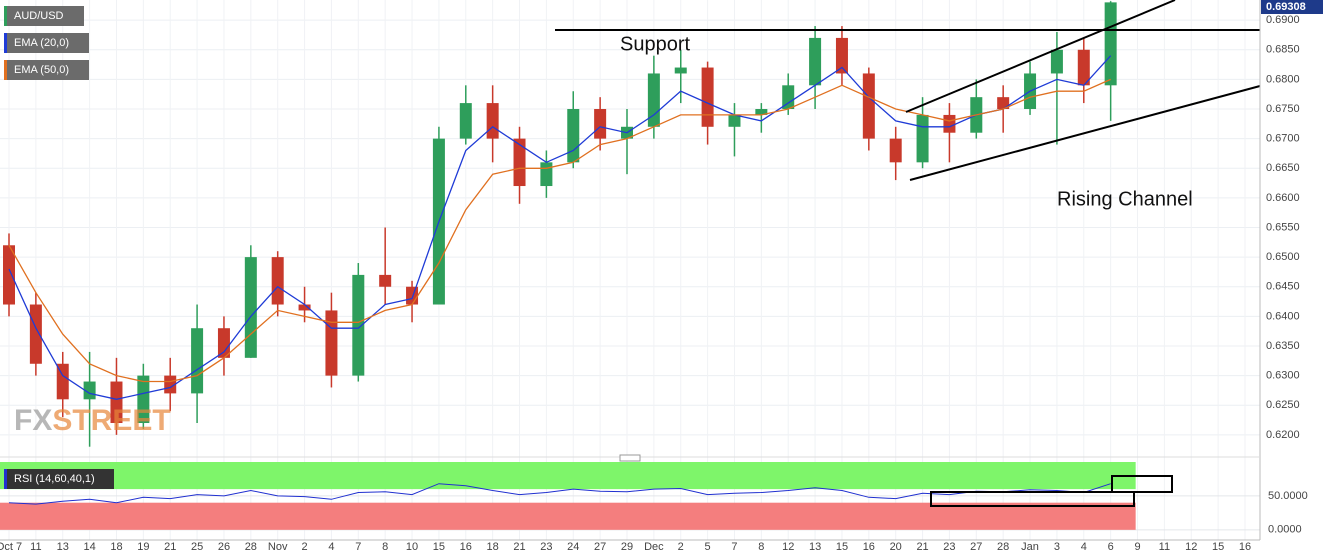  What do you see at coordinates (1125, 199) in the screenshot?
I see `annotation: Rising Channel` at bounding box center [1125, 199].